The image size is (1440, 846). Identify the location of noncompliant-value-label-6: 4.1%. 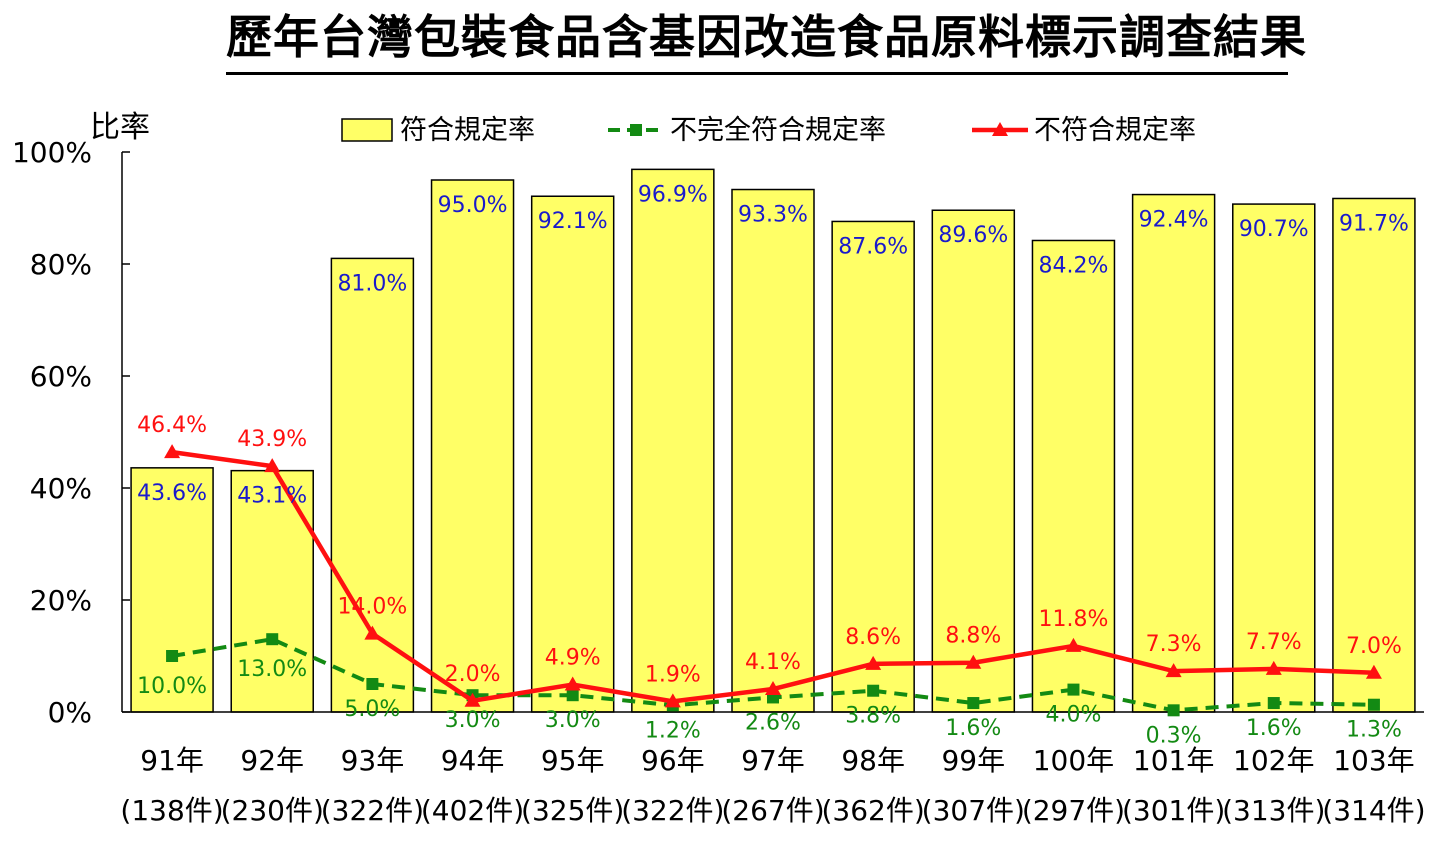
(773, 662).